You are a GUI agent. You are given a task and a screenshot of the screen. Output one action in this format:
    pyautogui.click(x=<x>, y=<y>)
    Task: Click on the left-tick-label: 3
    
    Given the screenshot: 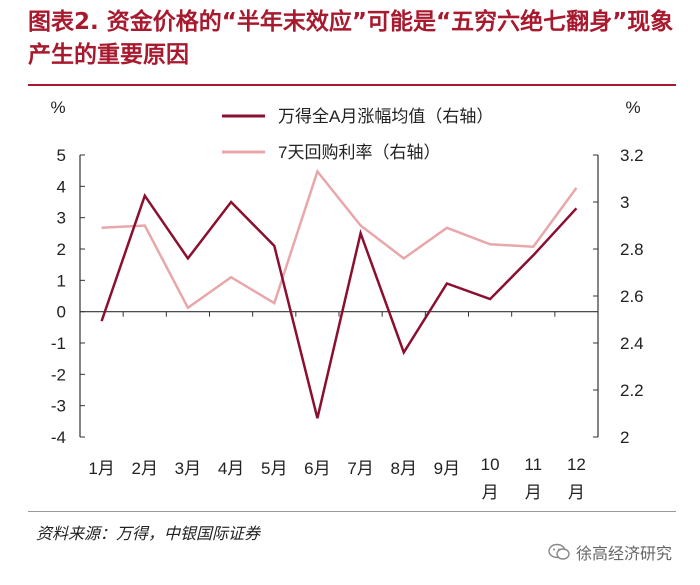 What is the action you would take?
    pyautogui.click(x=61, y=218)
    